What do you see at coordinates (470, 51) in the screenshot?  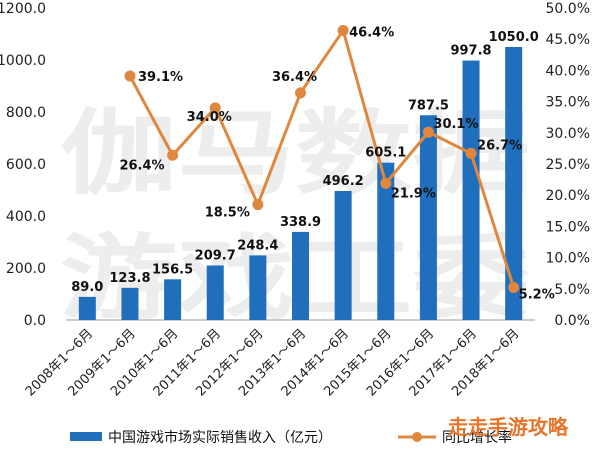 I see `bar-value-label: 997.8` at bounding box center [470, 51].